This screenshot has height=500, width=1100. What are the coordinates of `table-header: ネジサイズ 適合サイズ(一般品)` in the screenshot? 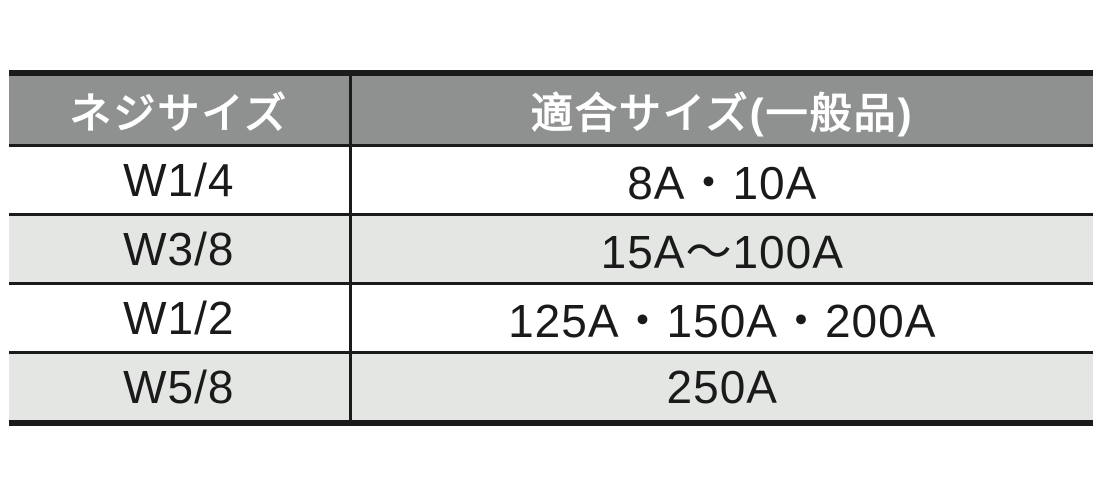 It's located at (551, 109).